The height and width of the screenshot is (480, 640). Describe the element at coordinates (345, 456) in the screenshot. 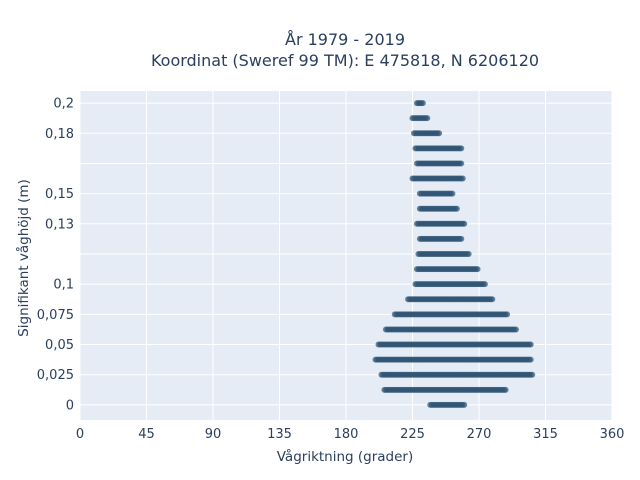

I see `x-axis-title: Vågriktning (grader)` at that location.